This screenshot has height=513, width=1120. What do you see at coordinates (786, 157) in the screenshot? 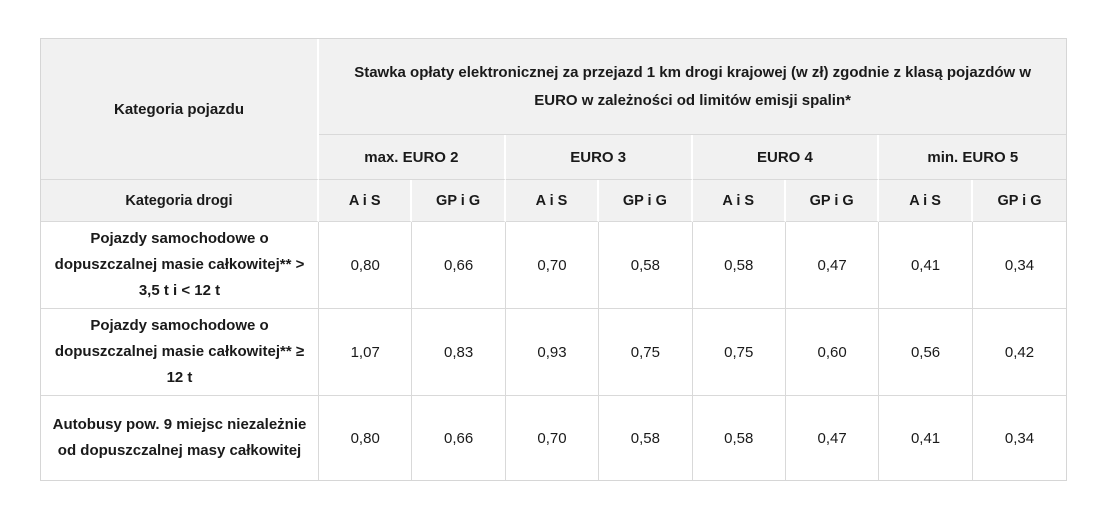
I see `euro-class-header-euro4: EURO 4` at bounding box center [786, 157].